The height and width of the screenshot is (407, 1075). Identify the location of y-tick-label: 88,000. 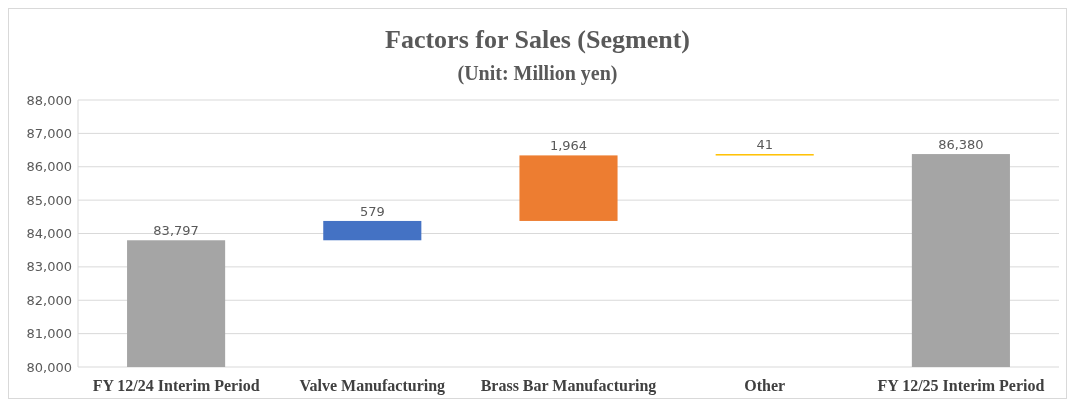
(49, 100).